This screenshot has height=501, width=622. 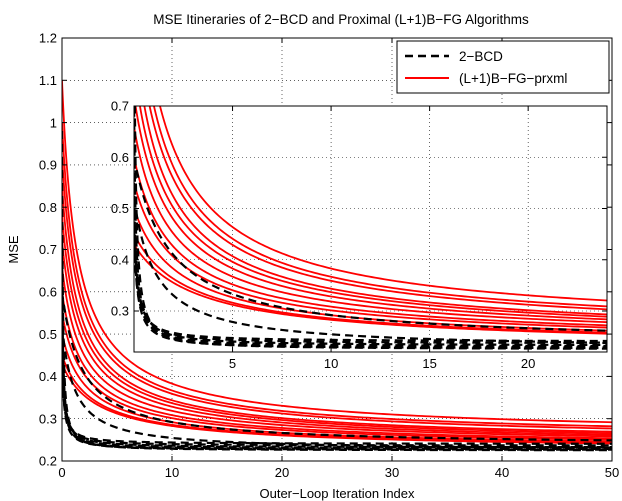 What do you see at coordinates (48, 249) in the screenshot?
I see `main-y-tick-label: 0.7` at bounding box center [48, 249].